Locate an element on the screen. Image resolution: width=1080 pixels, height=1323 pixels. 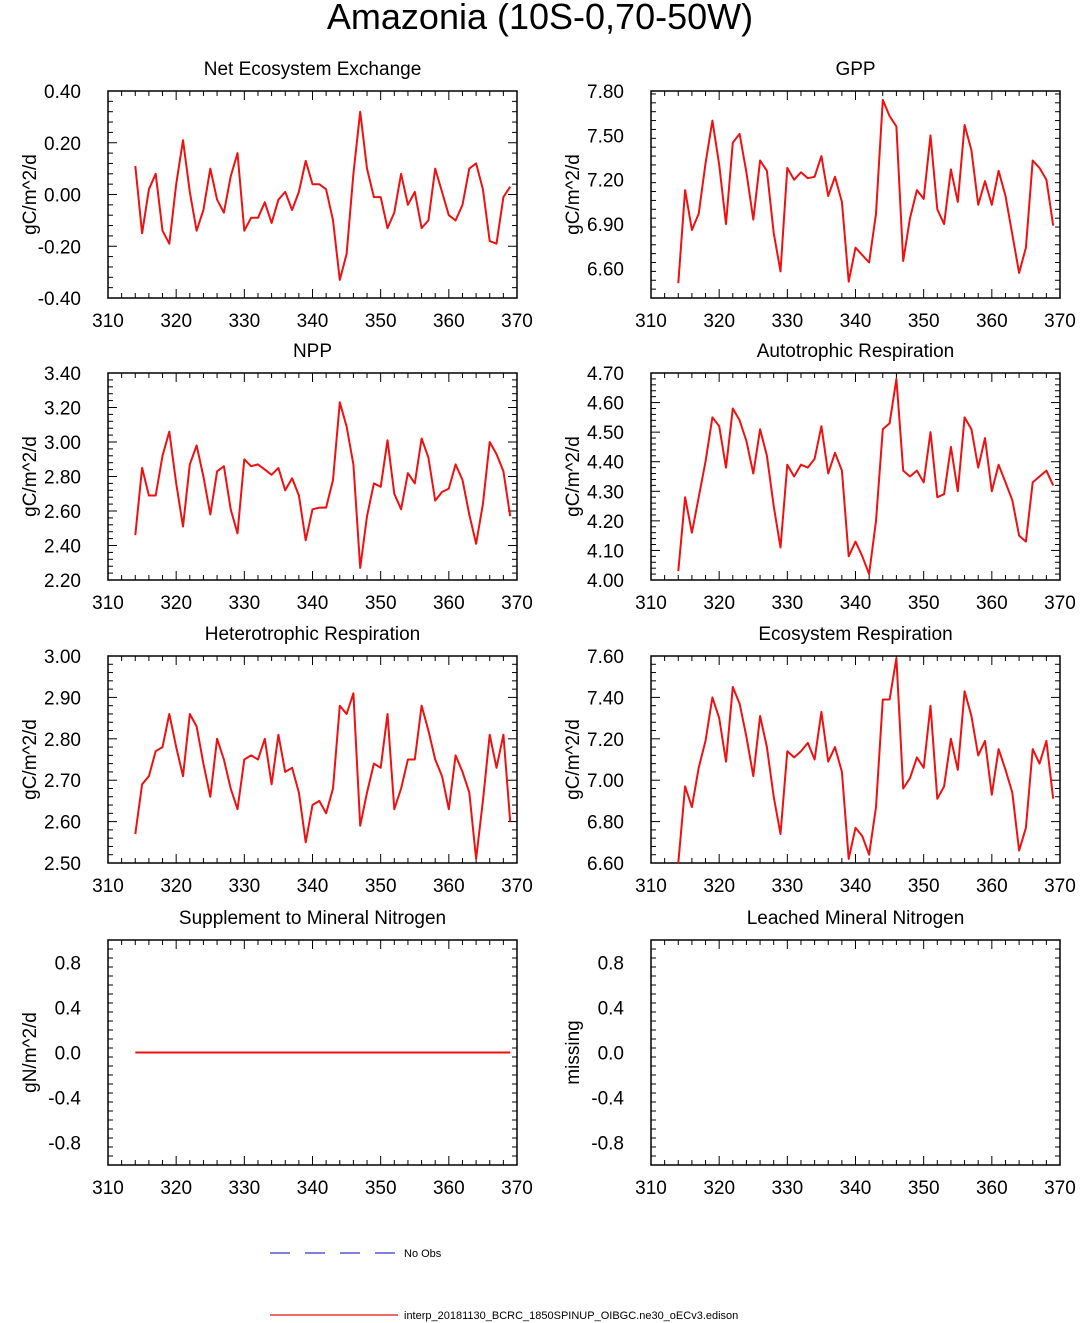
y-tick-label: 4.70 is located at coordinates (605, 374).